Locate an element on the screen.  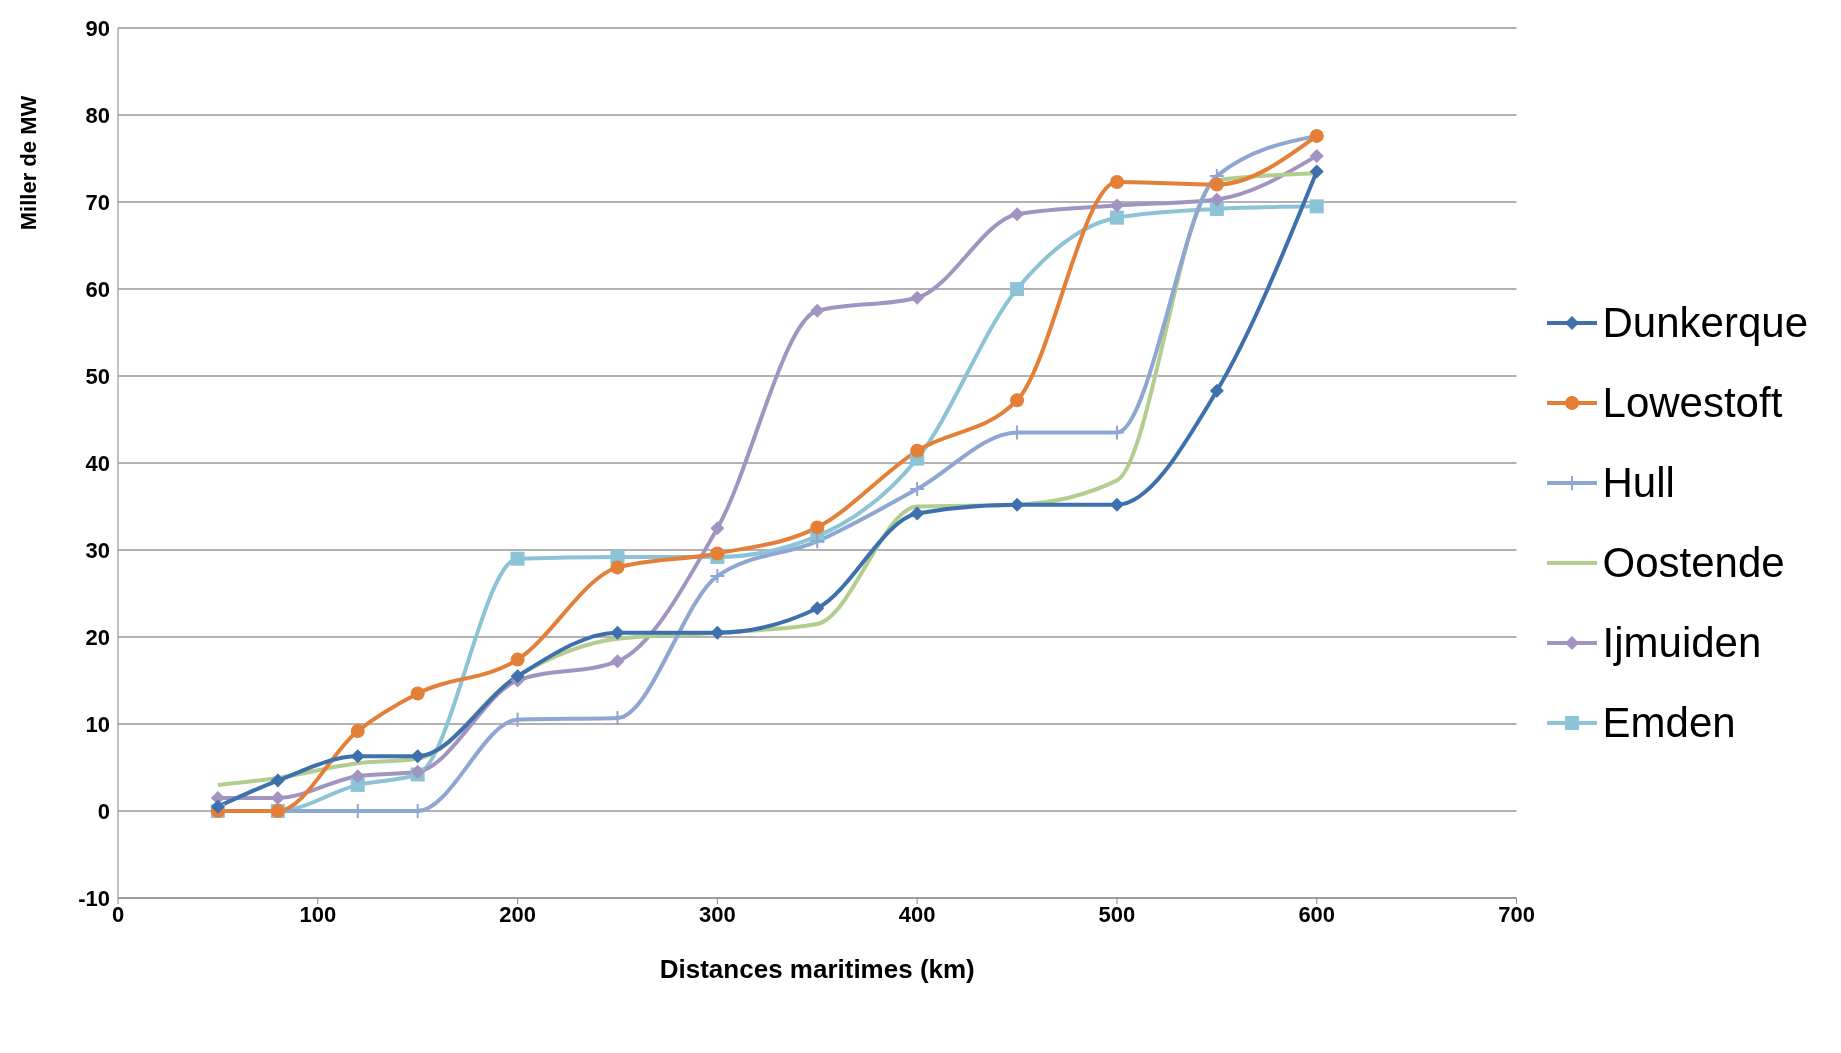
x-tick-label: 300 is located at coordinates (717, 914).